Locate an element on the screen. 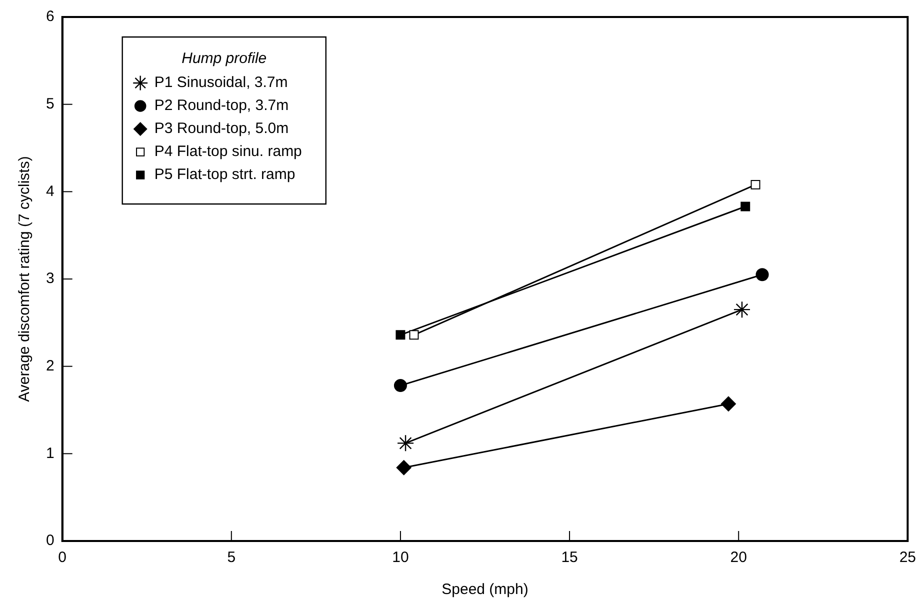 The height and width of the screenshot is (609, 924). x-tick-label: 15 is located at coordinates (569, 557).